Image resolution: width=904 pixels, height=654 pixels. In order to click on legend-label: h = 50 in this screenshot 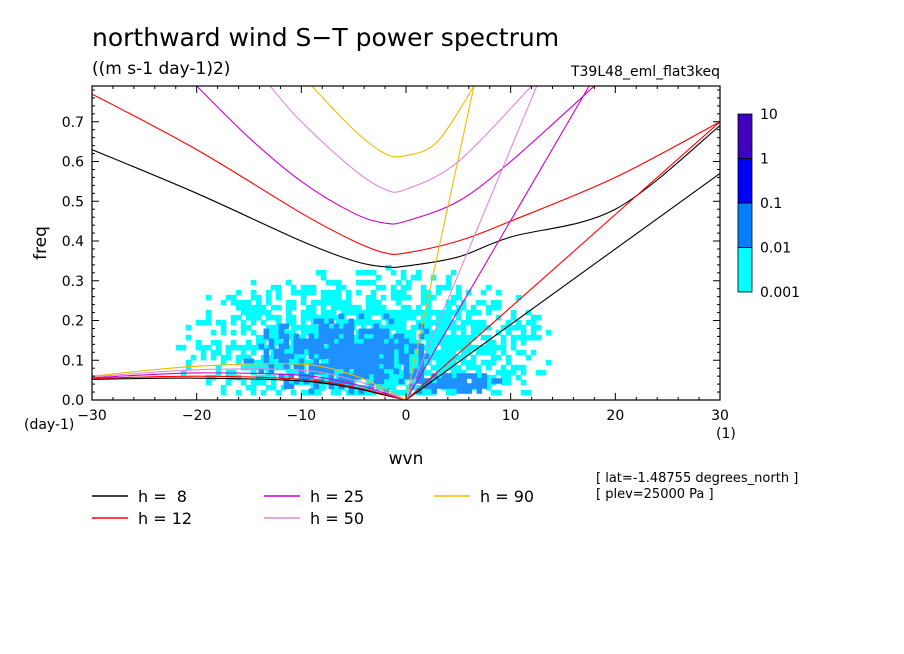, I will do `click(337, 518)`.